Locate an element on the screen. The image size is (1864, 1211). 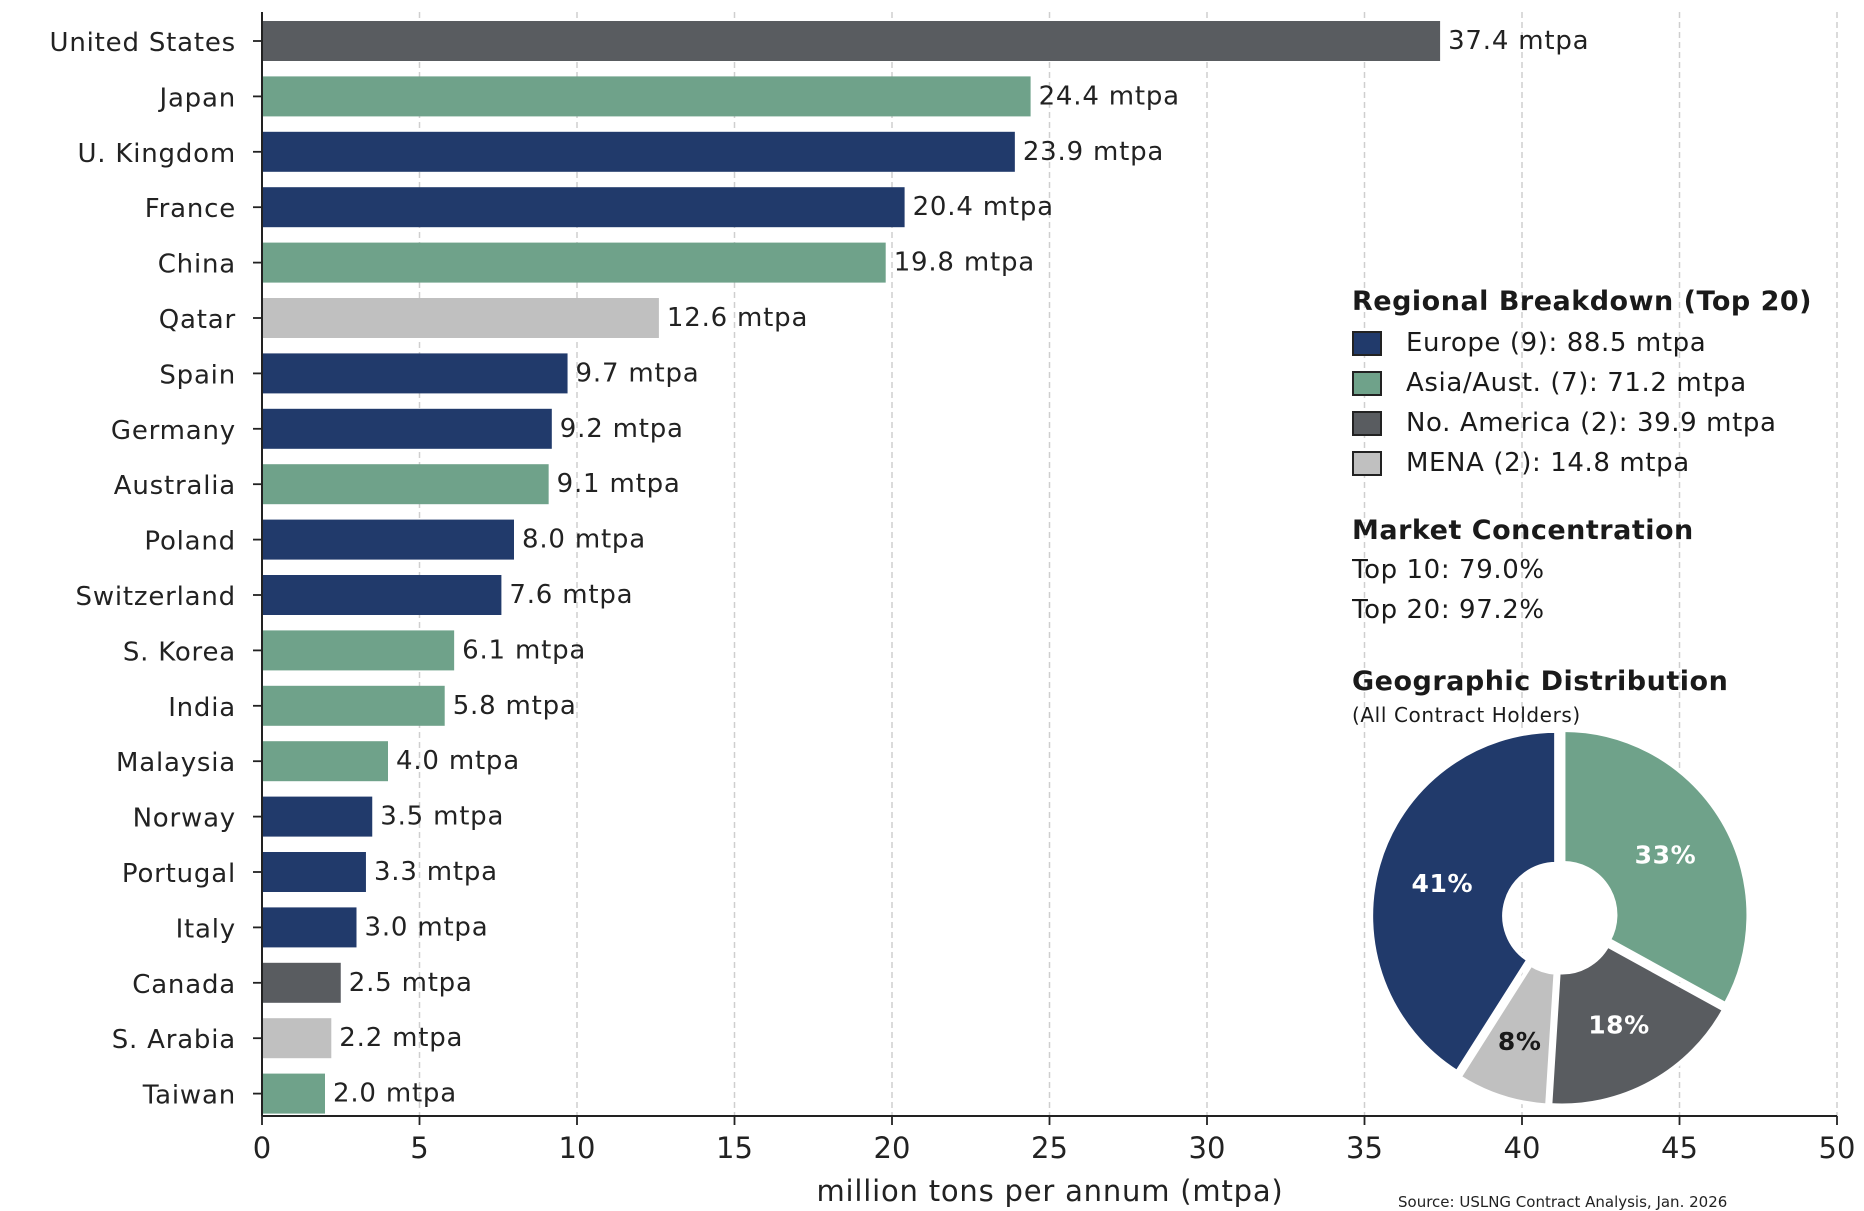
legend-label: MENA (2): 14.8 mtpa is located at coordinates (1548, 463).